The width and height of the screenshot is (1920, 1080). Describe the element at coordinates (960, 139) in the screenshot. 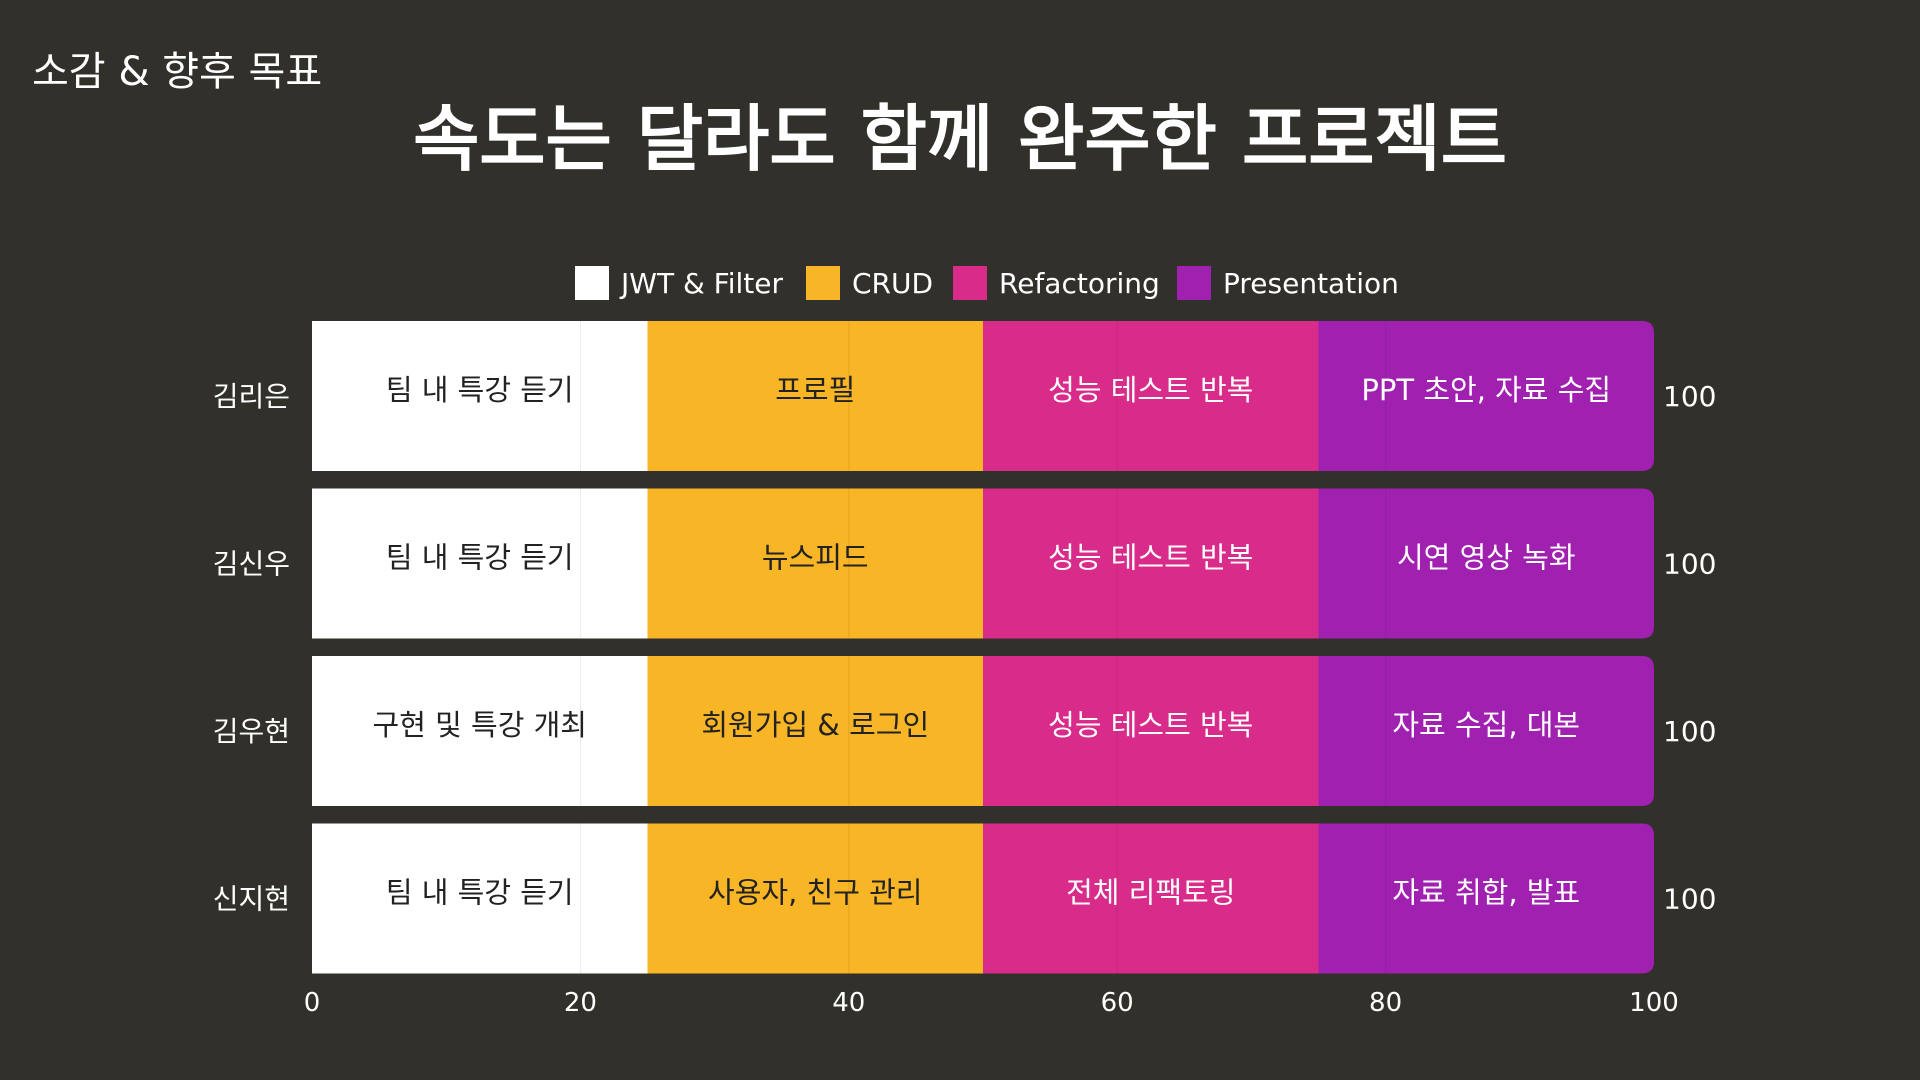

I see `slide-title: 속도는 달라도 함께 완주한 프로젝트` at that location.